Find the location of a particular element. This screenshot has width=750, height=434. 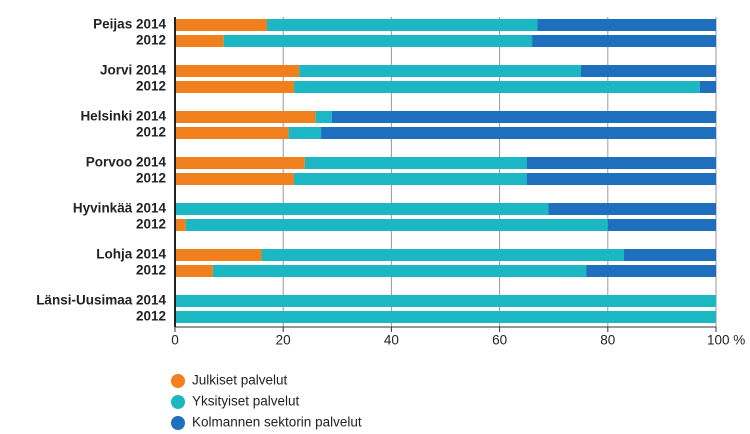

x-tick-label: 100 % is located at coordinates (726, 340).